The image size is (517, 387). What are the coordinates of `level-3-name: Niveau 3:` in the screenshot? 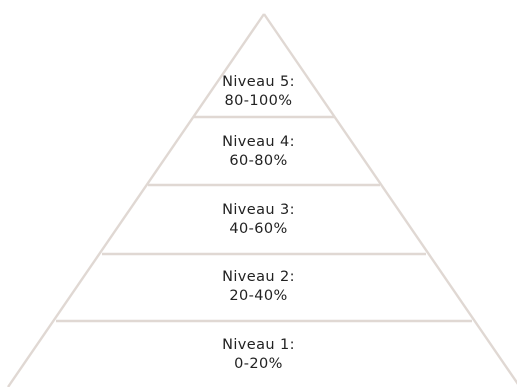 It's located at (258, 210).